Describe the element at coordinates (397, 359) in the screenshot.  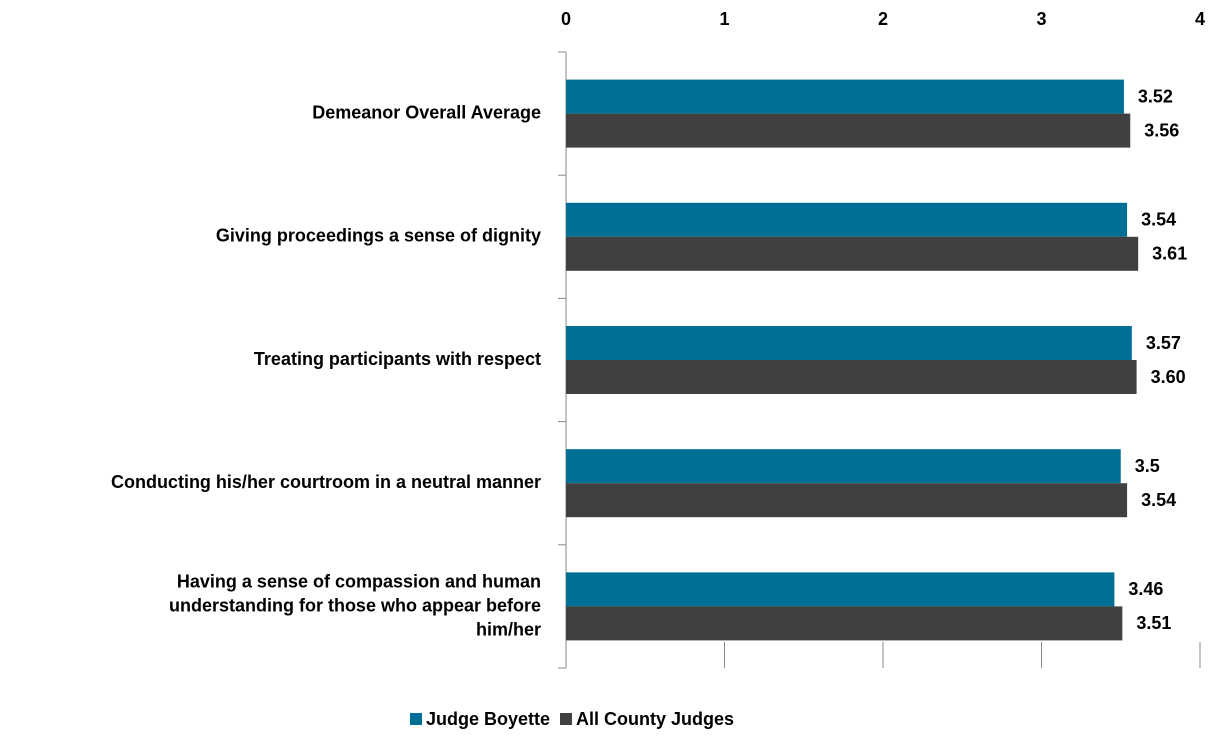
I see `category-label: Treating participants with respect` at that location.